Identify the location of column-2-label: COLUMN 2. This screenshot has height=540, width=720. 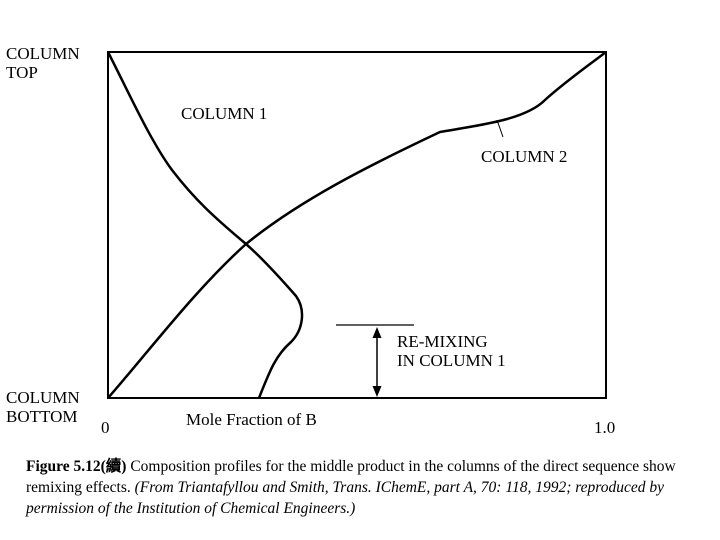
(524, 156).